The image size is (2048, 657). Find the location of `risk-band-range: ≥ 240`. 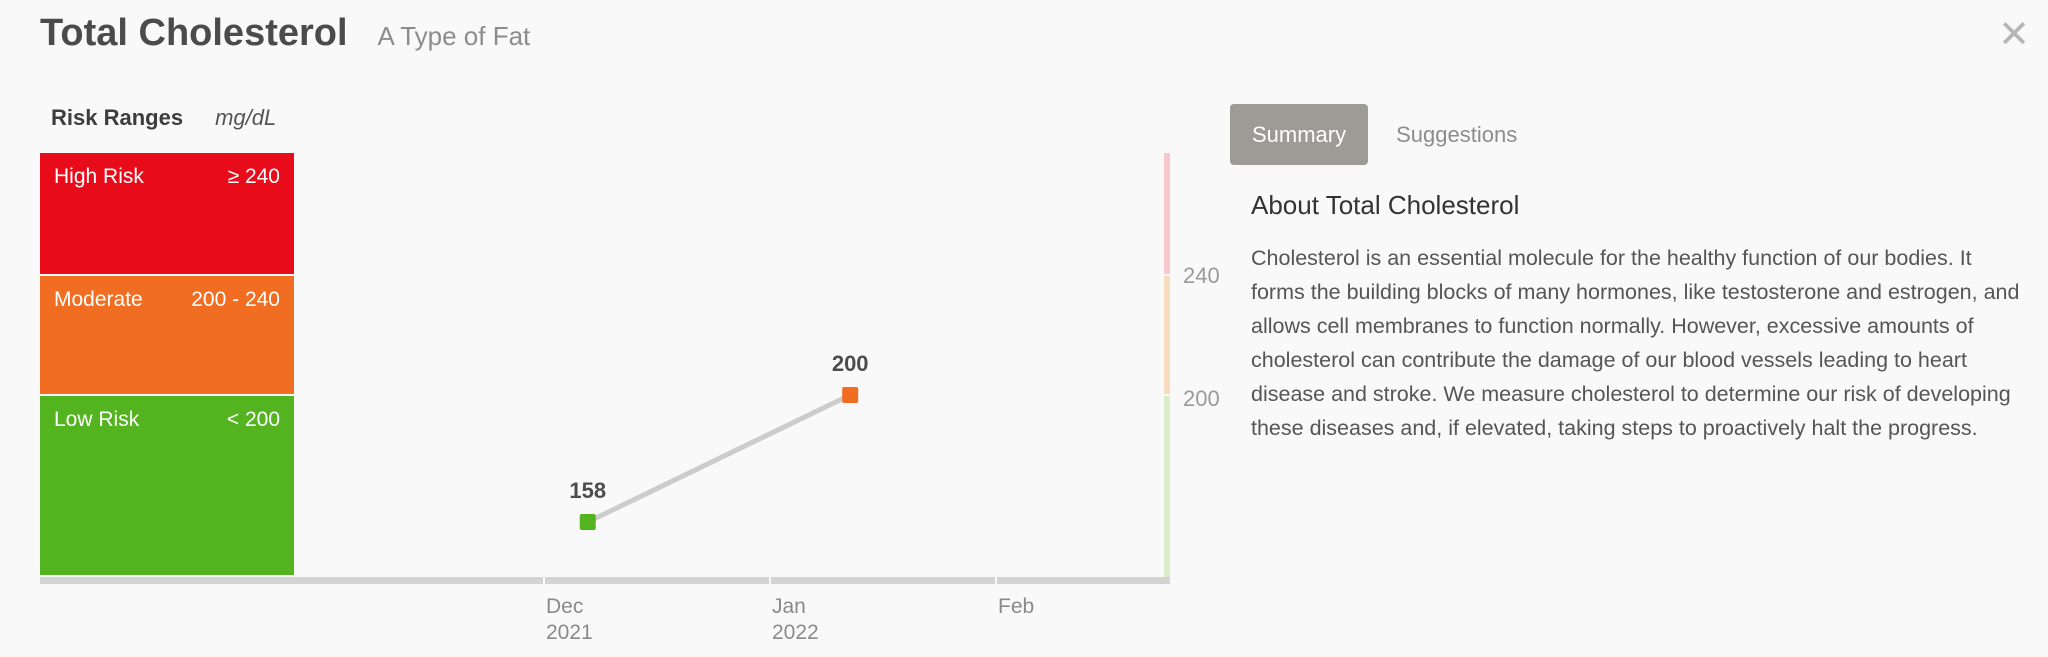

risk-band-range: ≥ 240 is located at coordinates (253, 176).